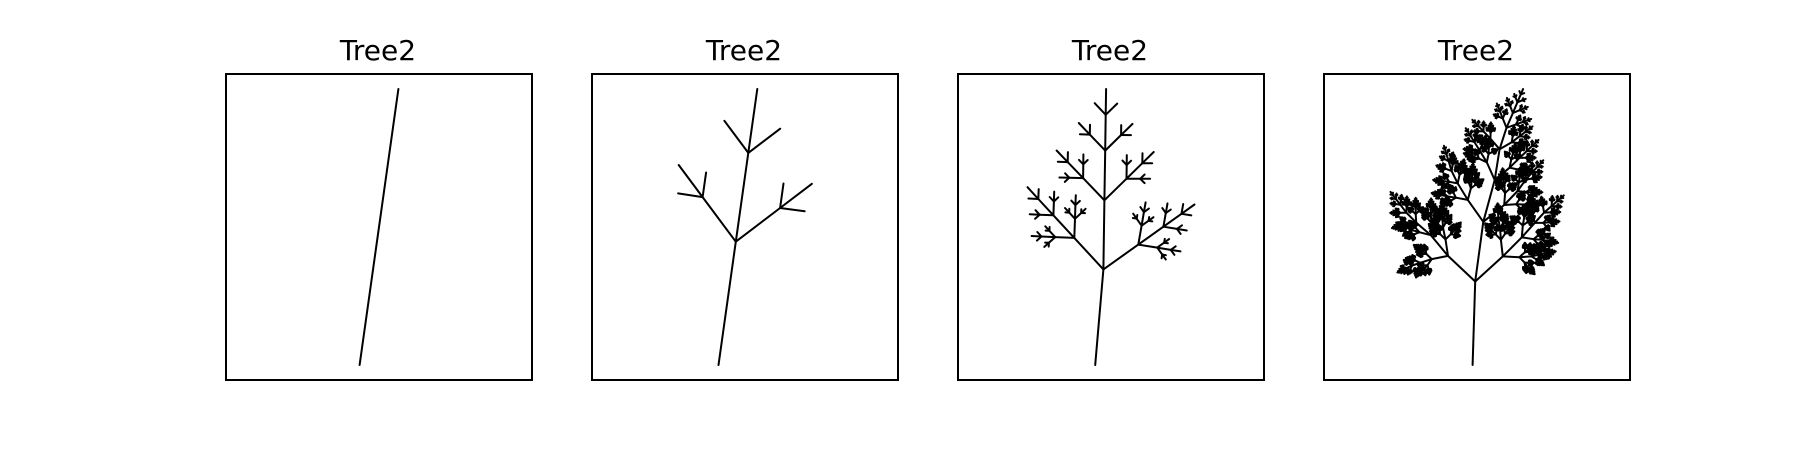  I want to click on tree-panel-3: Tree2, so click(1111, 209).